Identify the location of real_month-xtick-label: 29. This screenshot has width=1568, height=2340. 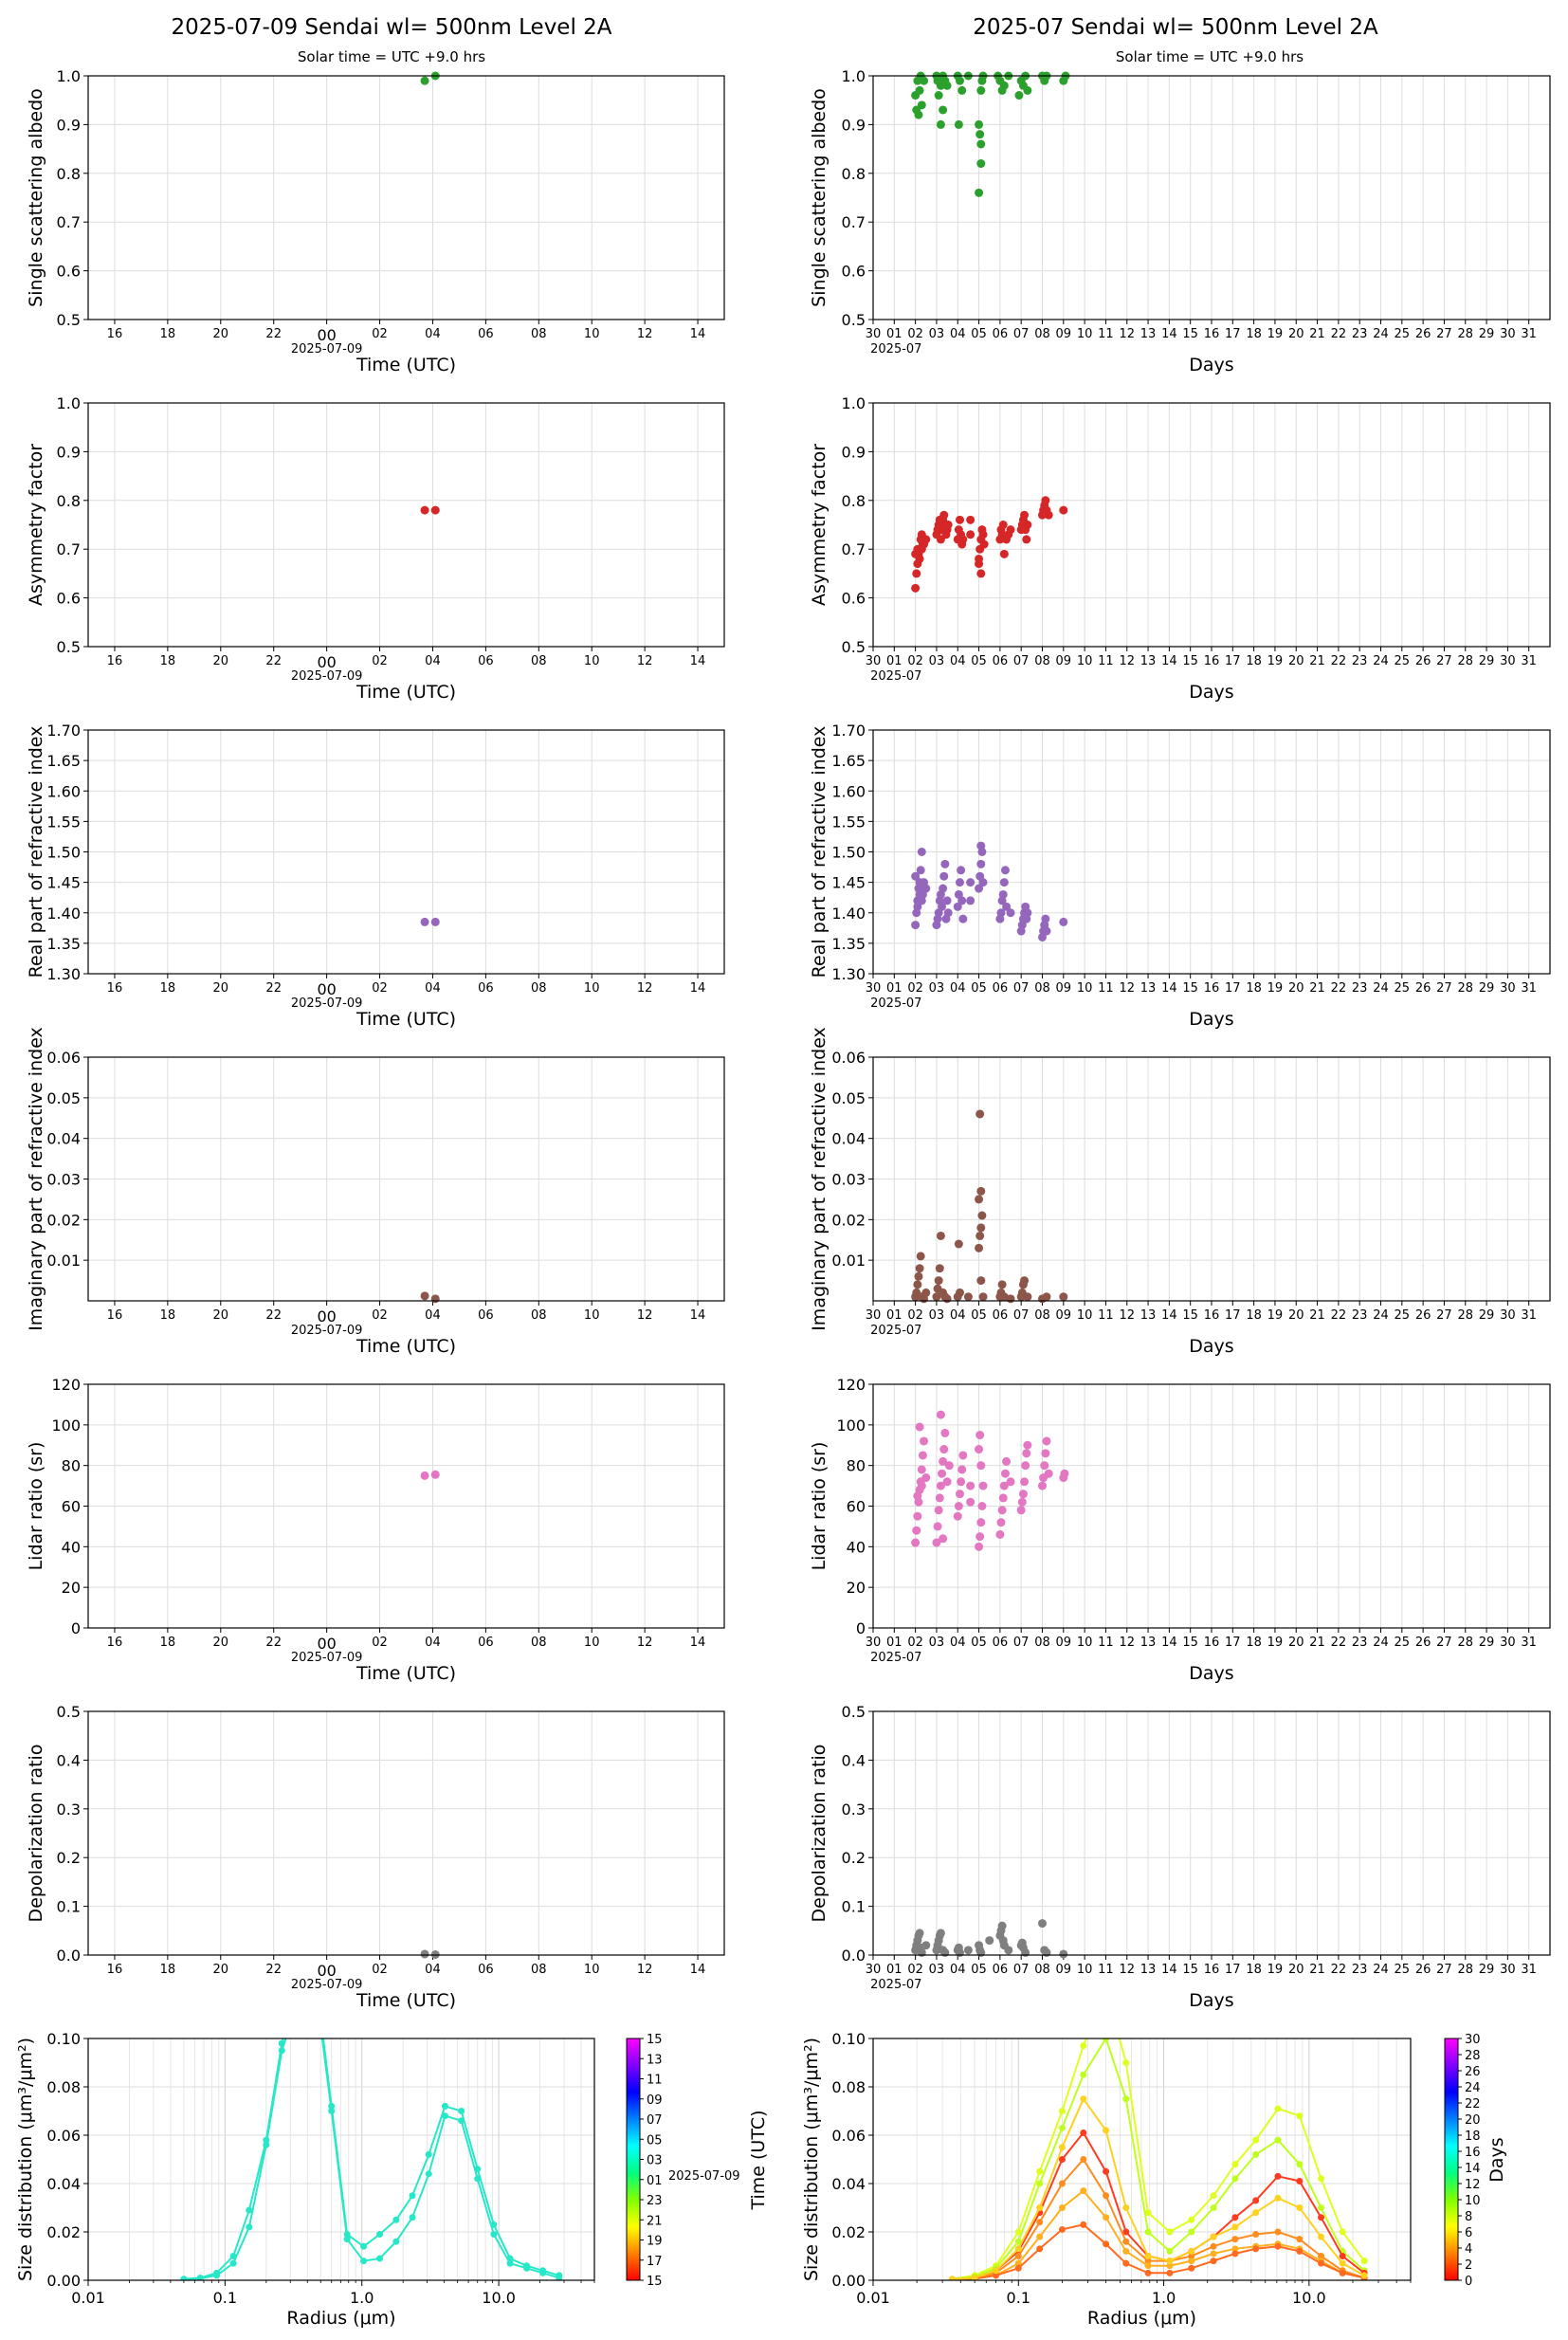
(1487, 988).